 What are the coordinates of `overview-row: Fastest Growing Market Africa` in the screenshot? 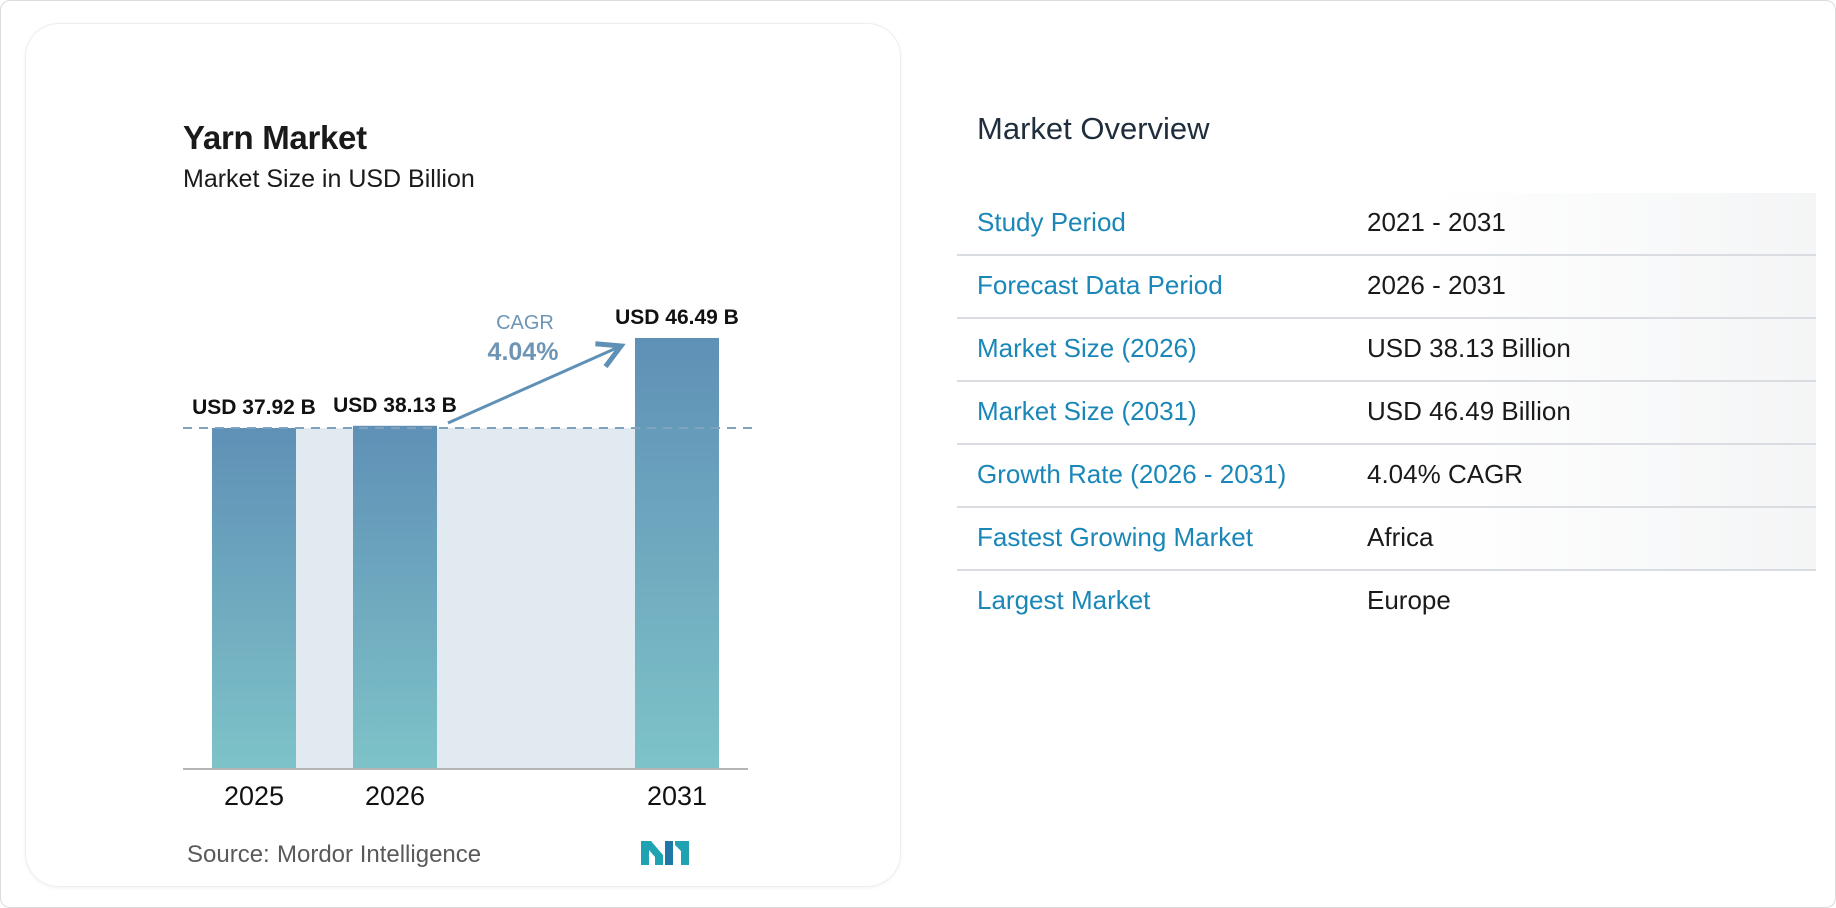 It's located at (1386, 539).